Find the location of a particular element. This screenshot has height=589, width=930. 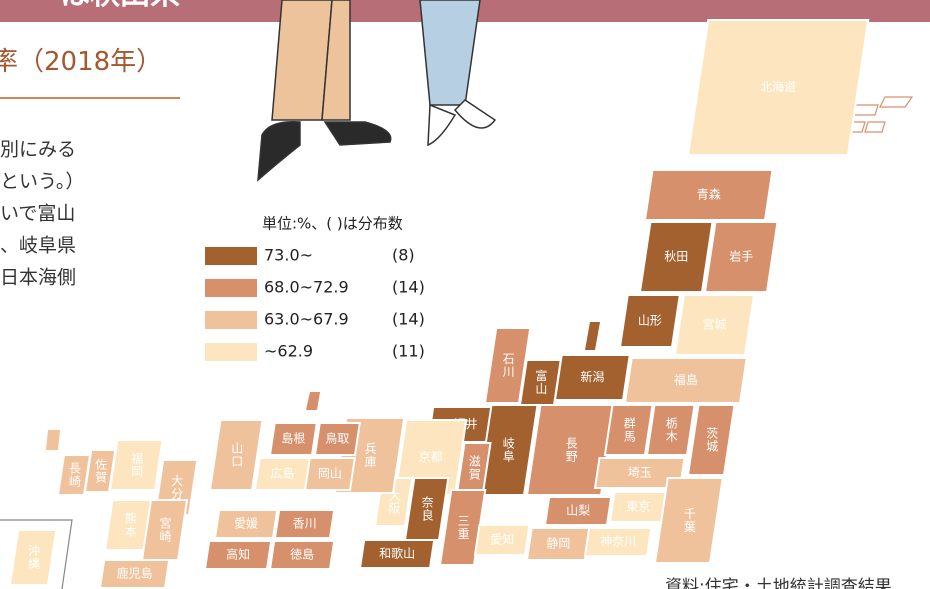

prefecture-label: 滋賀 is located at coordinates (474, 468).